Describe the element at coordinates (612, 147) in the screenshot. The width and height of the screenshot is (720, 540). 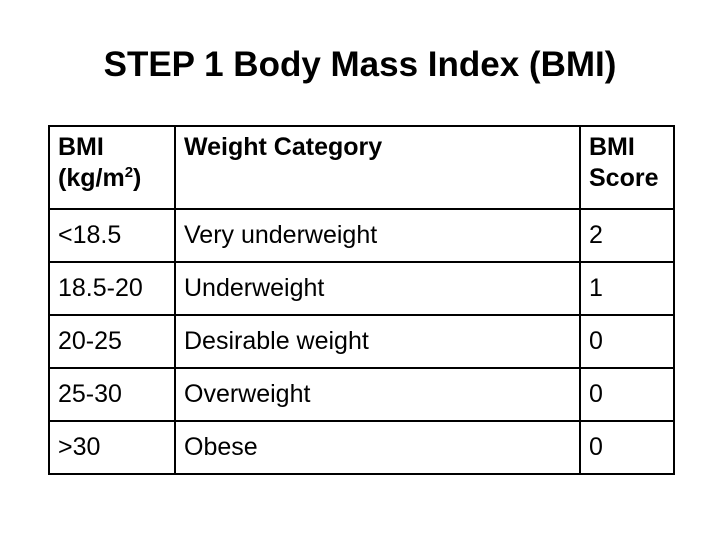
I see `header-score-line1: BMI` at that location.